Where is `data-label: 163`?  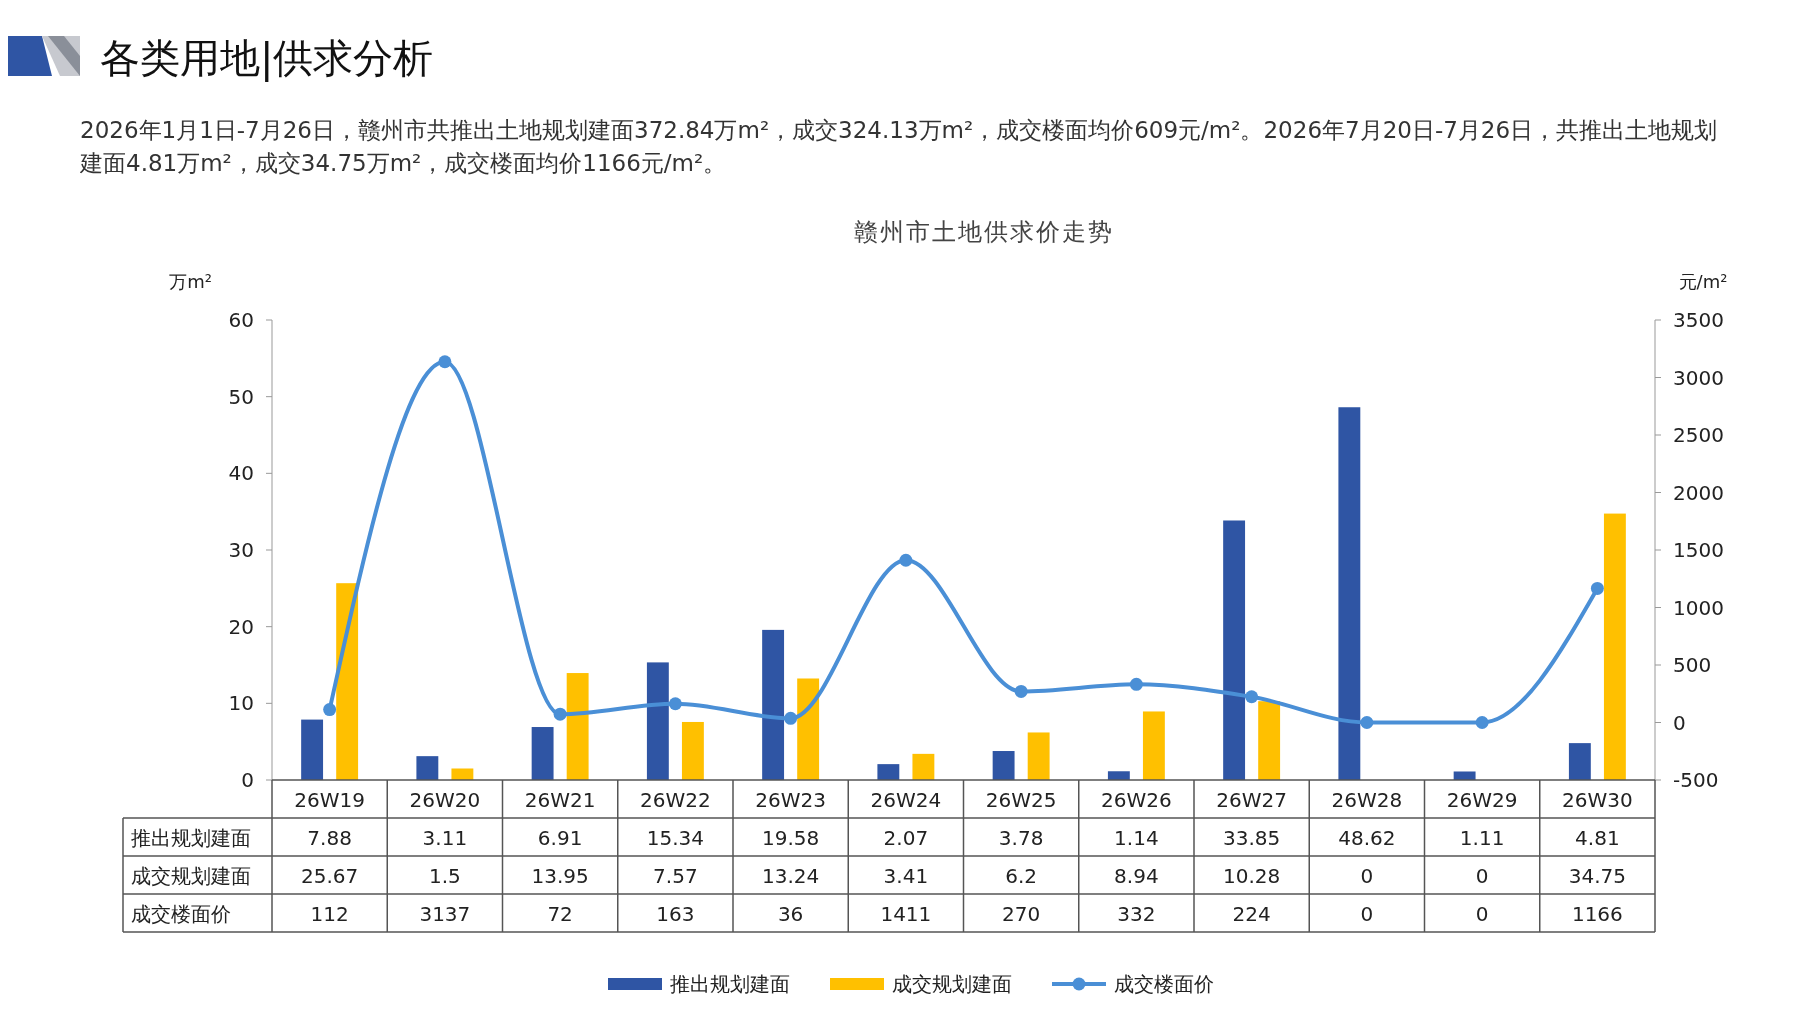
data-label: 163 is located at coordinates (675, 913).